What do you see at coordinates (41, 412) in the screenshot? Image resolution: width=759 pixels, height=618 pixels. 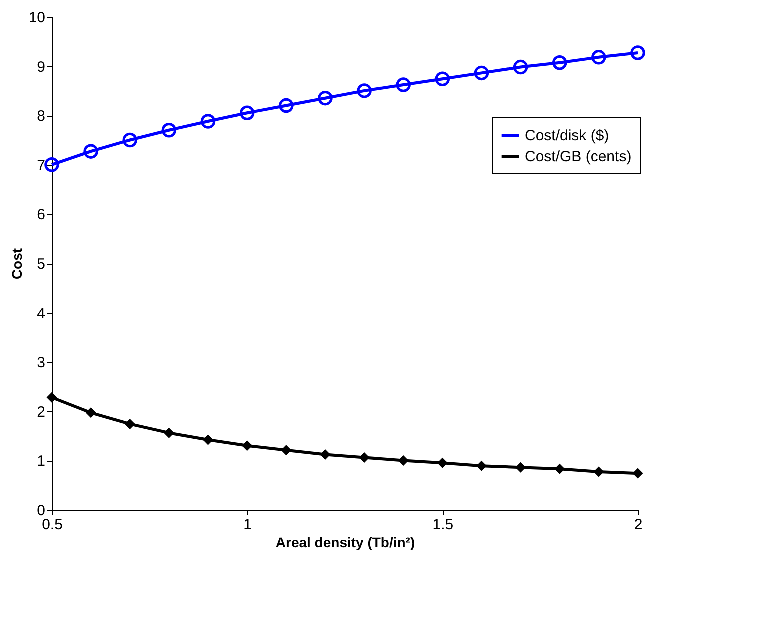 I see `y-tick-label: 2` at bounding box center [41, 412].